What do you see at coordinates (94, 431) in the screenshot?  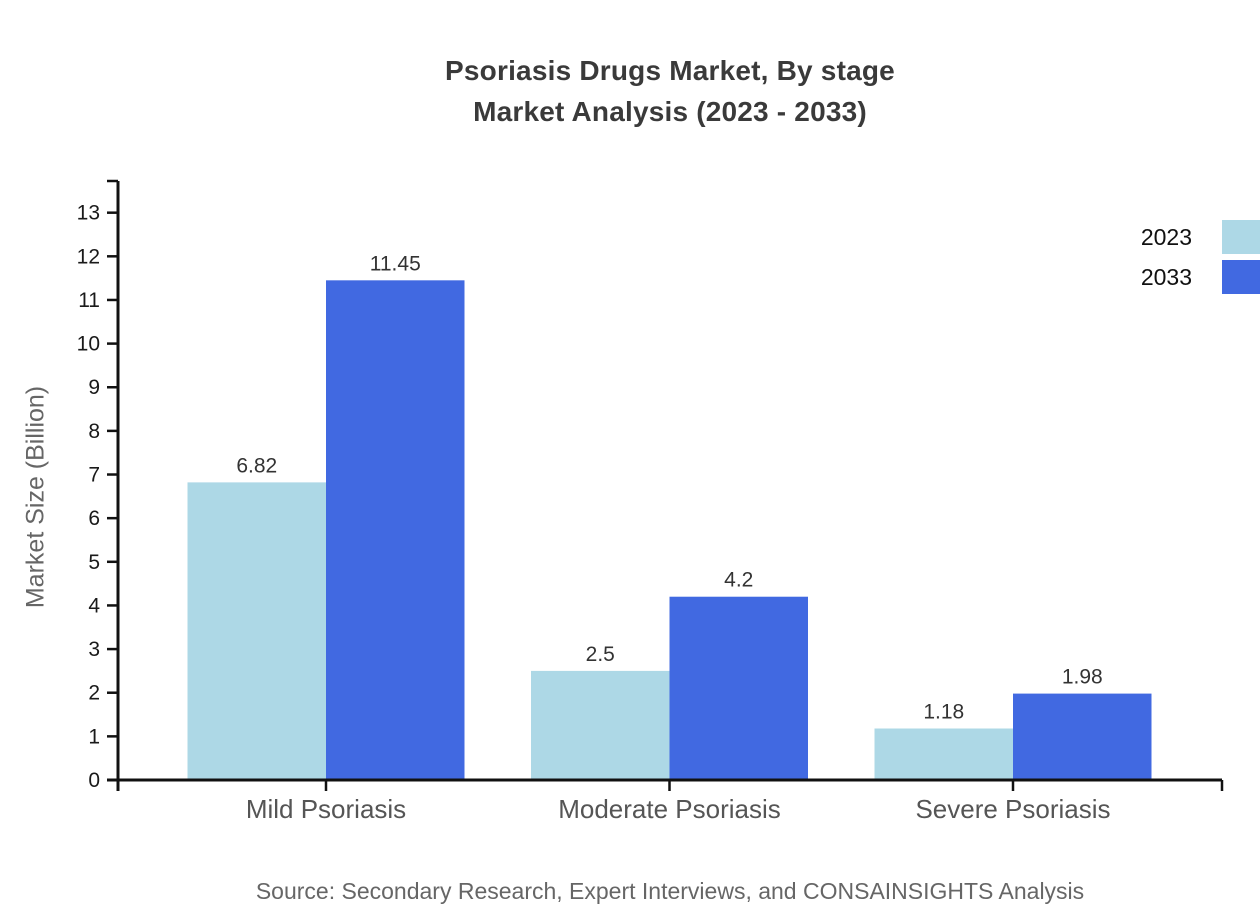 I see `y-tick-label: 8` at bounding box center [94, 431].